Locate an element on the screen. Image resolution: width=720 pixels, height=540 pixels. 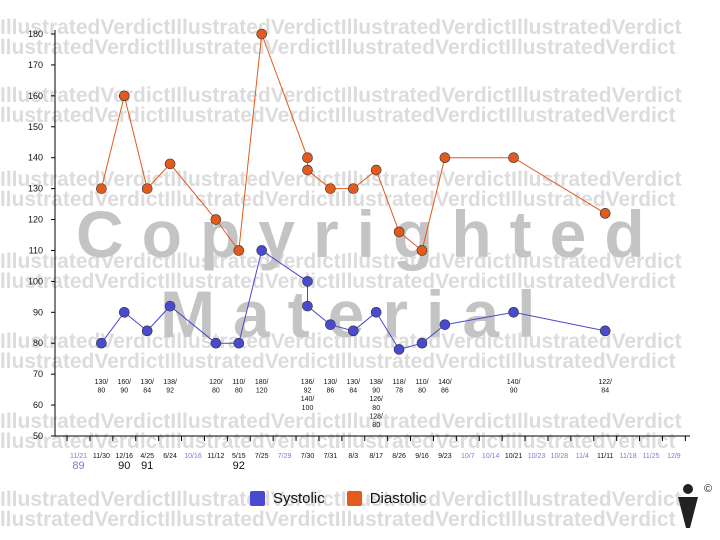
reading-label: 122/ is located at coordinates (605, 382).